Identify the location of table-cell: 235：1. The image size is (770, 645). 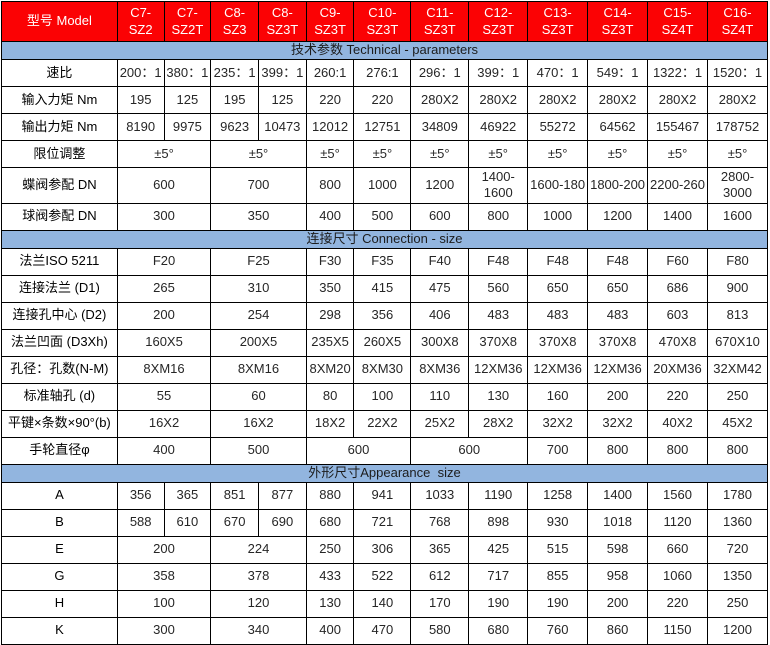
(234, 73).